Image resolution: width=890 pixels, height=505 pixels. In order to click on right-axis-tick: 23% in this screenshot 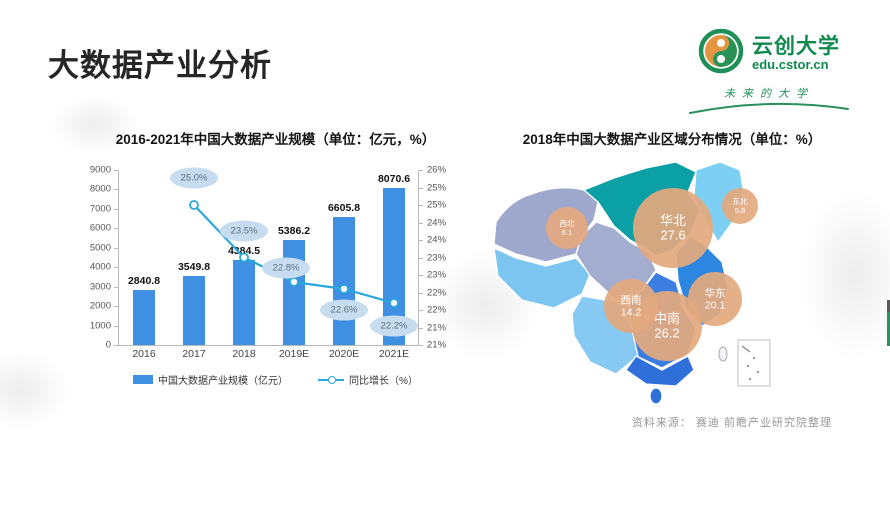, I will do `click(437, 275)`.